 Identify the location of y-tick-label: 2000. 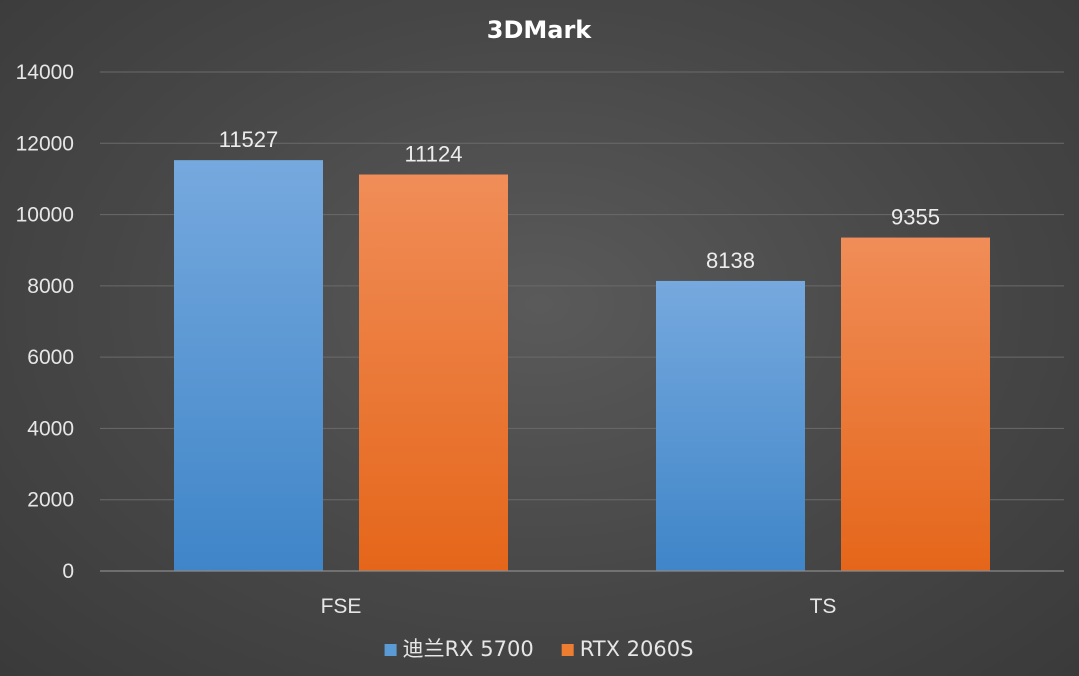
(50, 500).